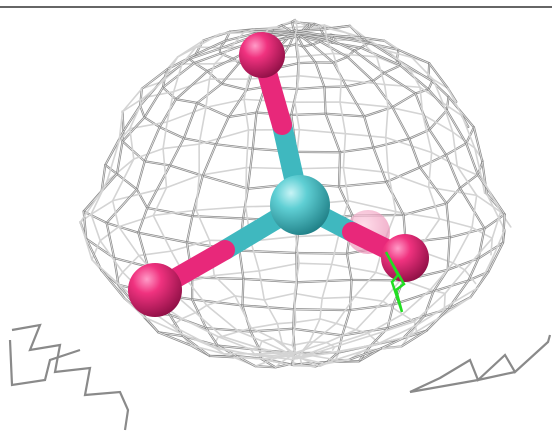 This screenshot has height=445, width=552. I want to click on atom, so click(405, 258).